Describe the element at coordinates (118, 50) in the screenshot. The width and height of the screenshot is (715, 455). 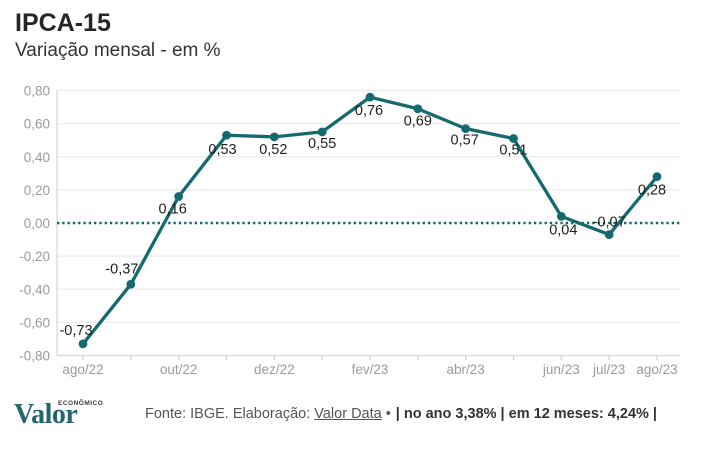
I see `chart-subtitle: Variação mensal - em %` at that location.